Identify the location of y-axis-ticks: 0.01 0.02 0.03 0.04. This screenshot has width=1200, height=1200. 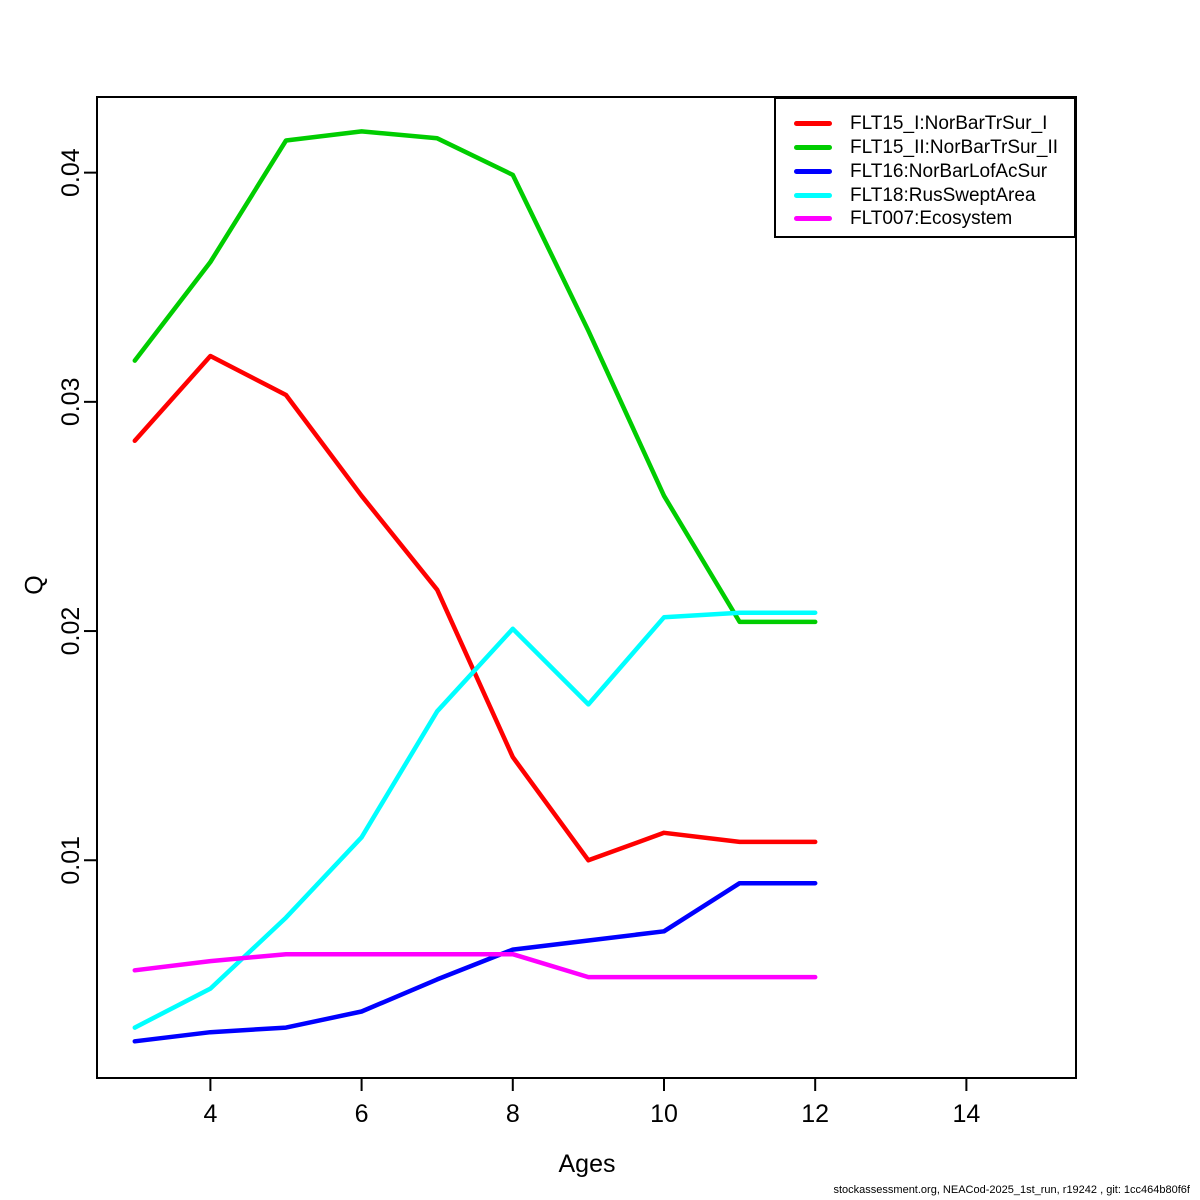
(76, 516).